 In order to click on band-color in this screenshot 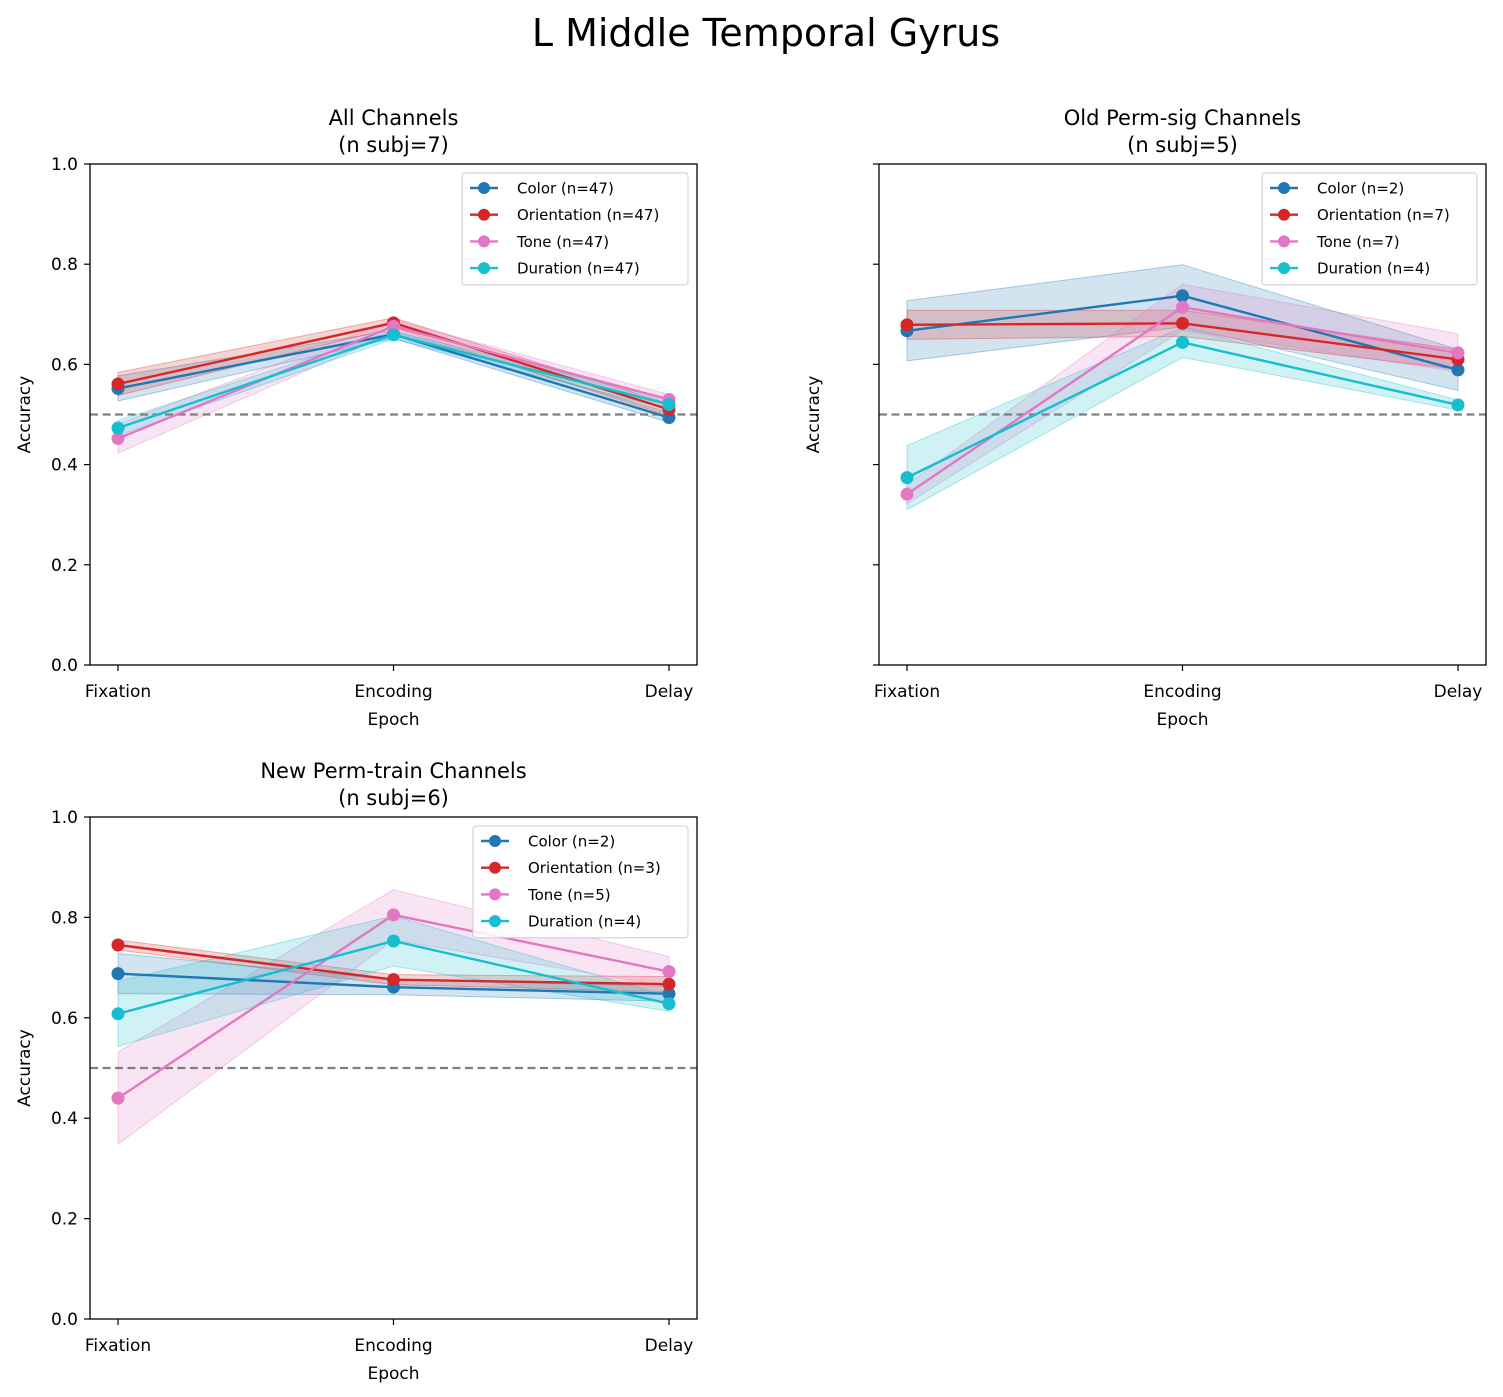, I will do `click(1182, 328)`.